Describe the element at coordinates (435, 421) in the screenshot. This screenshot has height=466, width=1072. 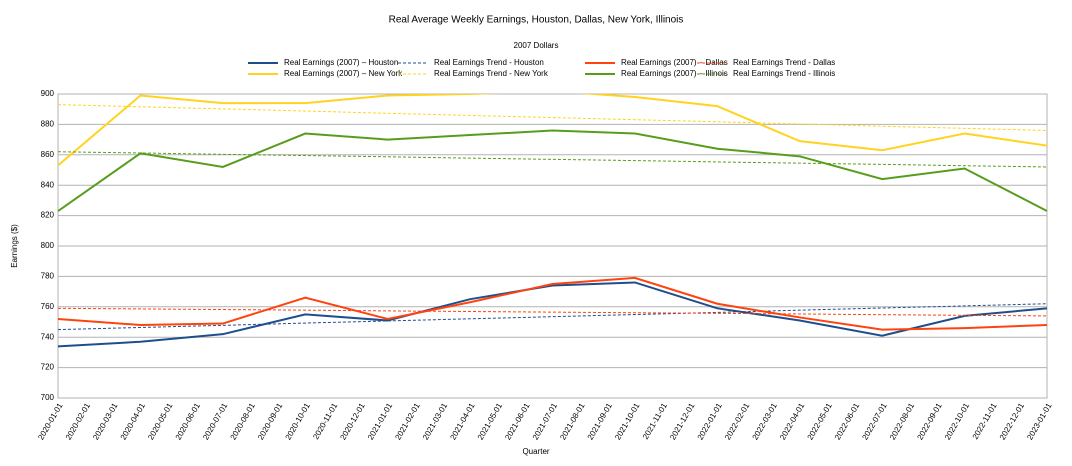
I see `x-tick-label: 2021-03-01` at that location.